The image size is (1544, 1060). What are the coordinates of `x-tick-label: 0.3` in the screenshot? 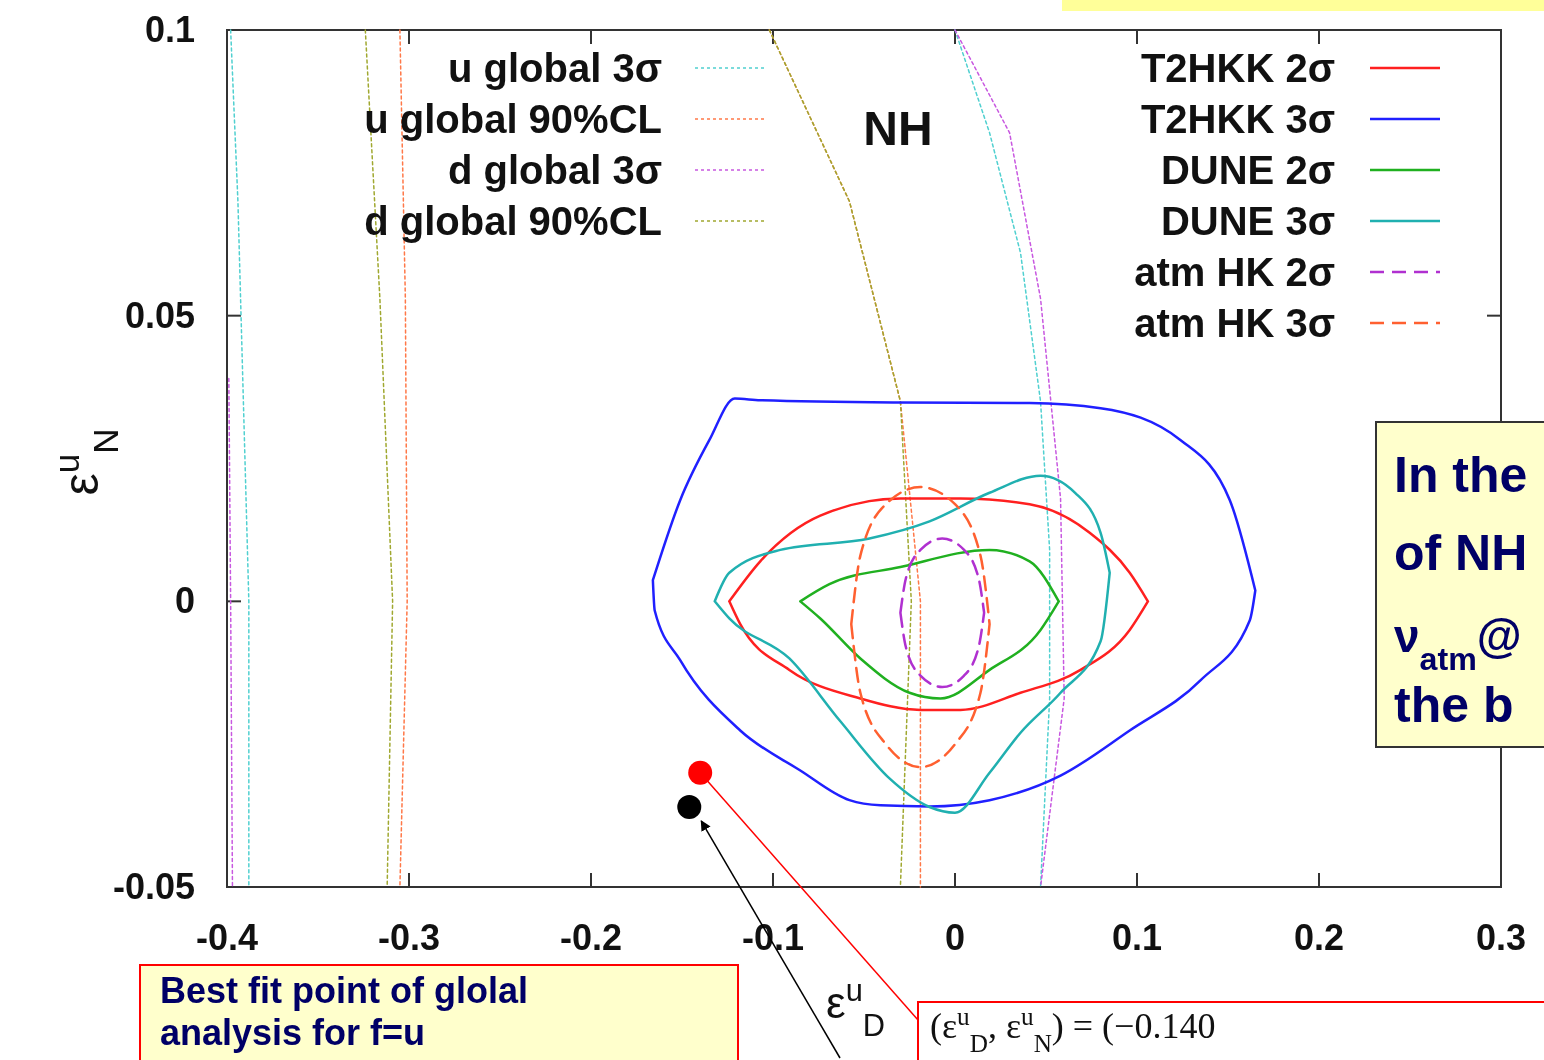 It's located at (1501, 937).